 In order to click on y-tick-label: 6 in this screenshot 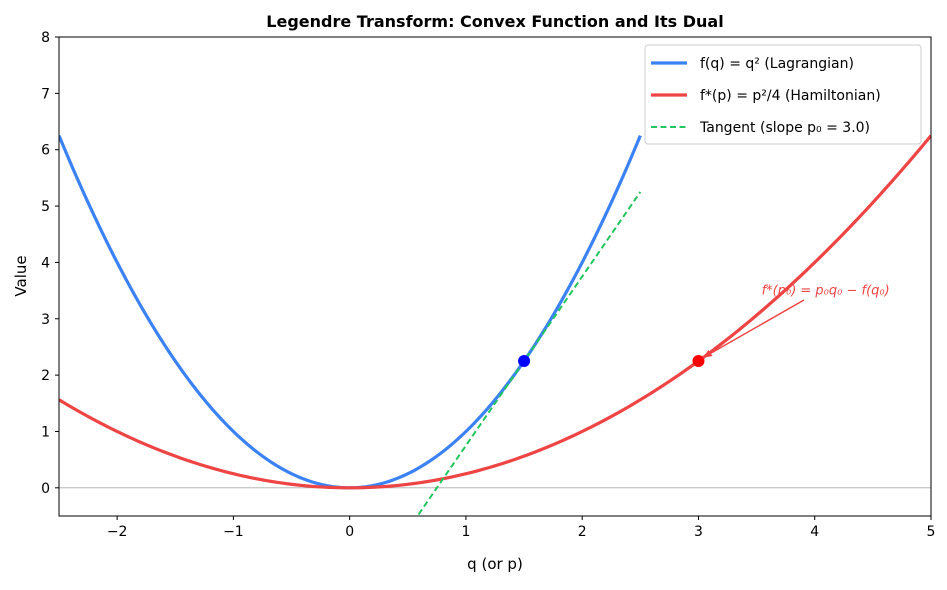, I will do `click(45, 151)`.